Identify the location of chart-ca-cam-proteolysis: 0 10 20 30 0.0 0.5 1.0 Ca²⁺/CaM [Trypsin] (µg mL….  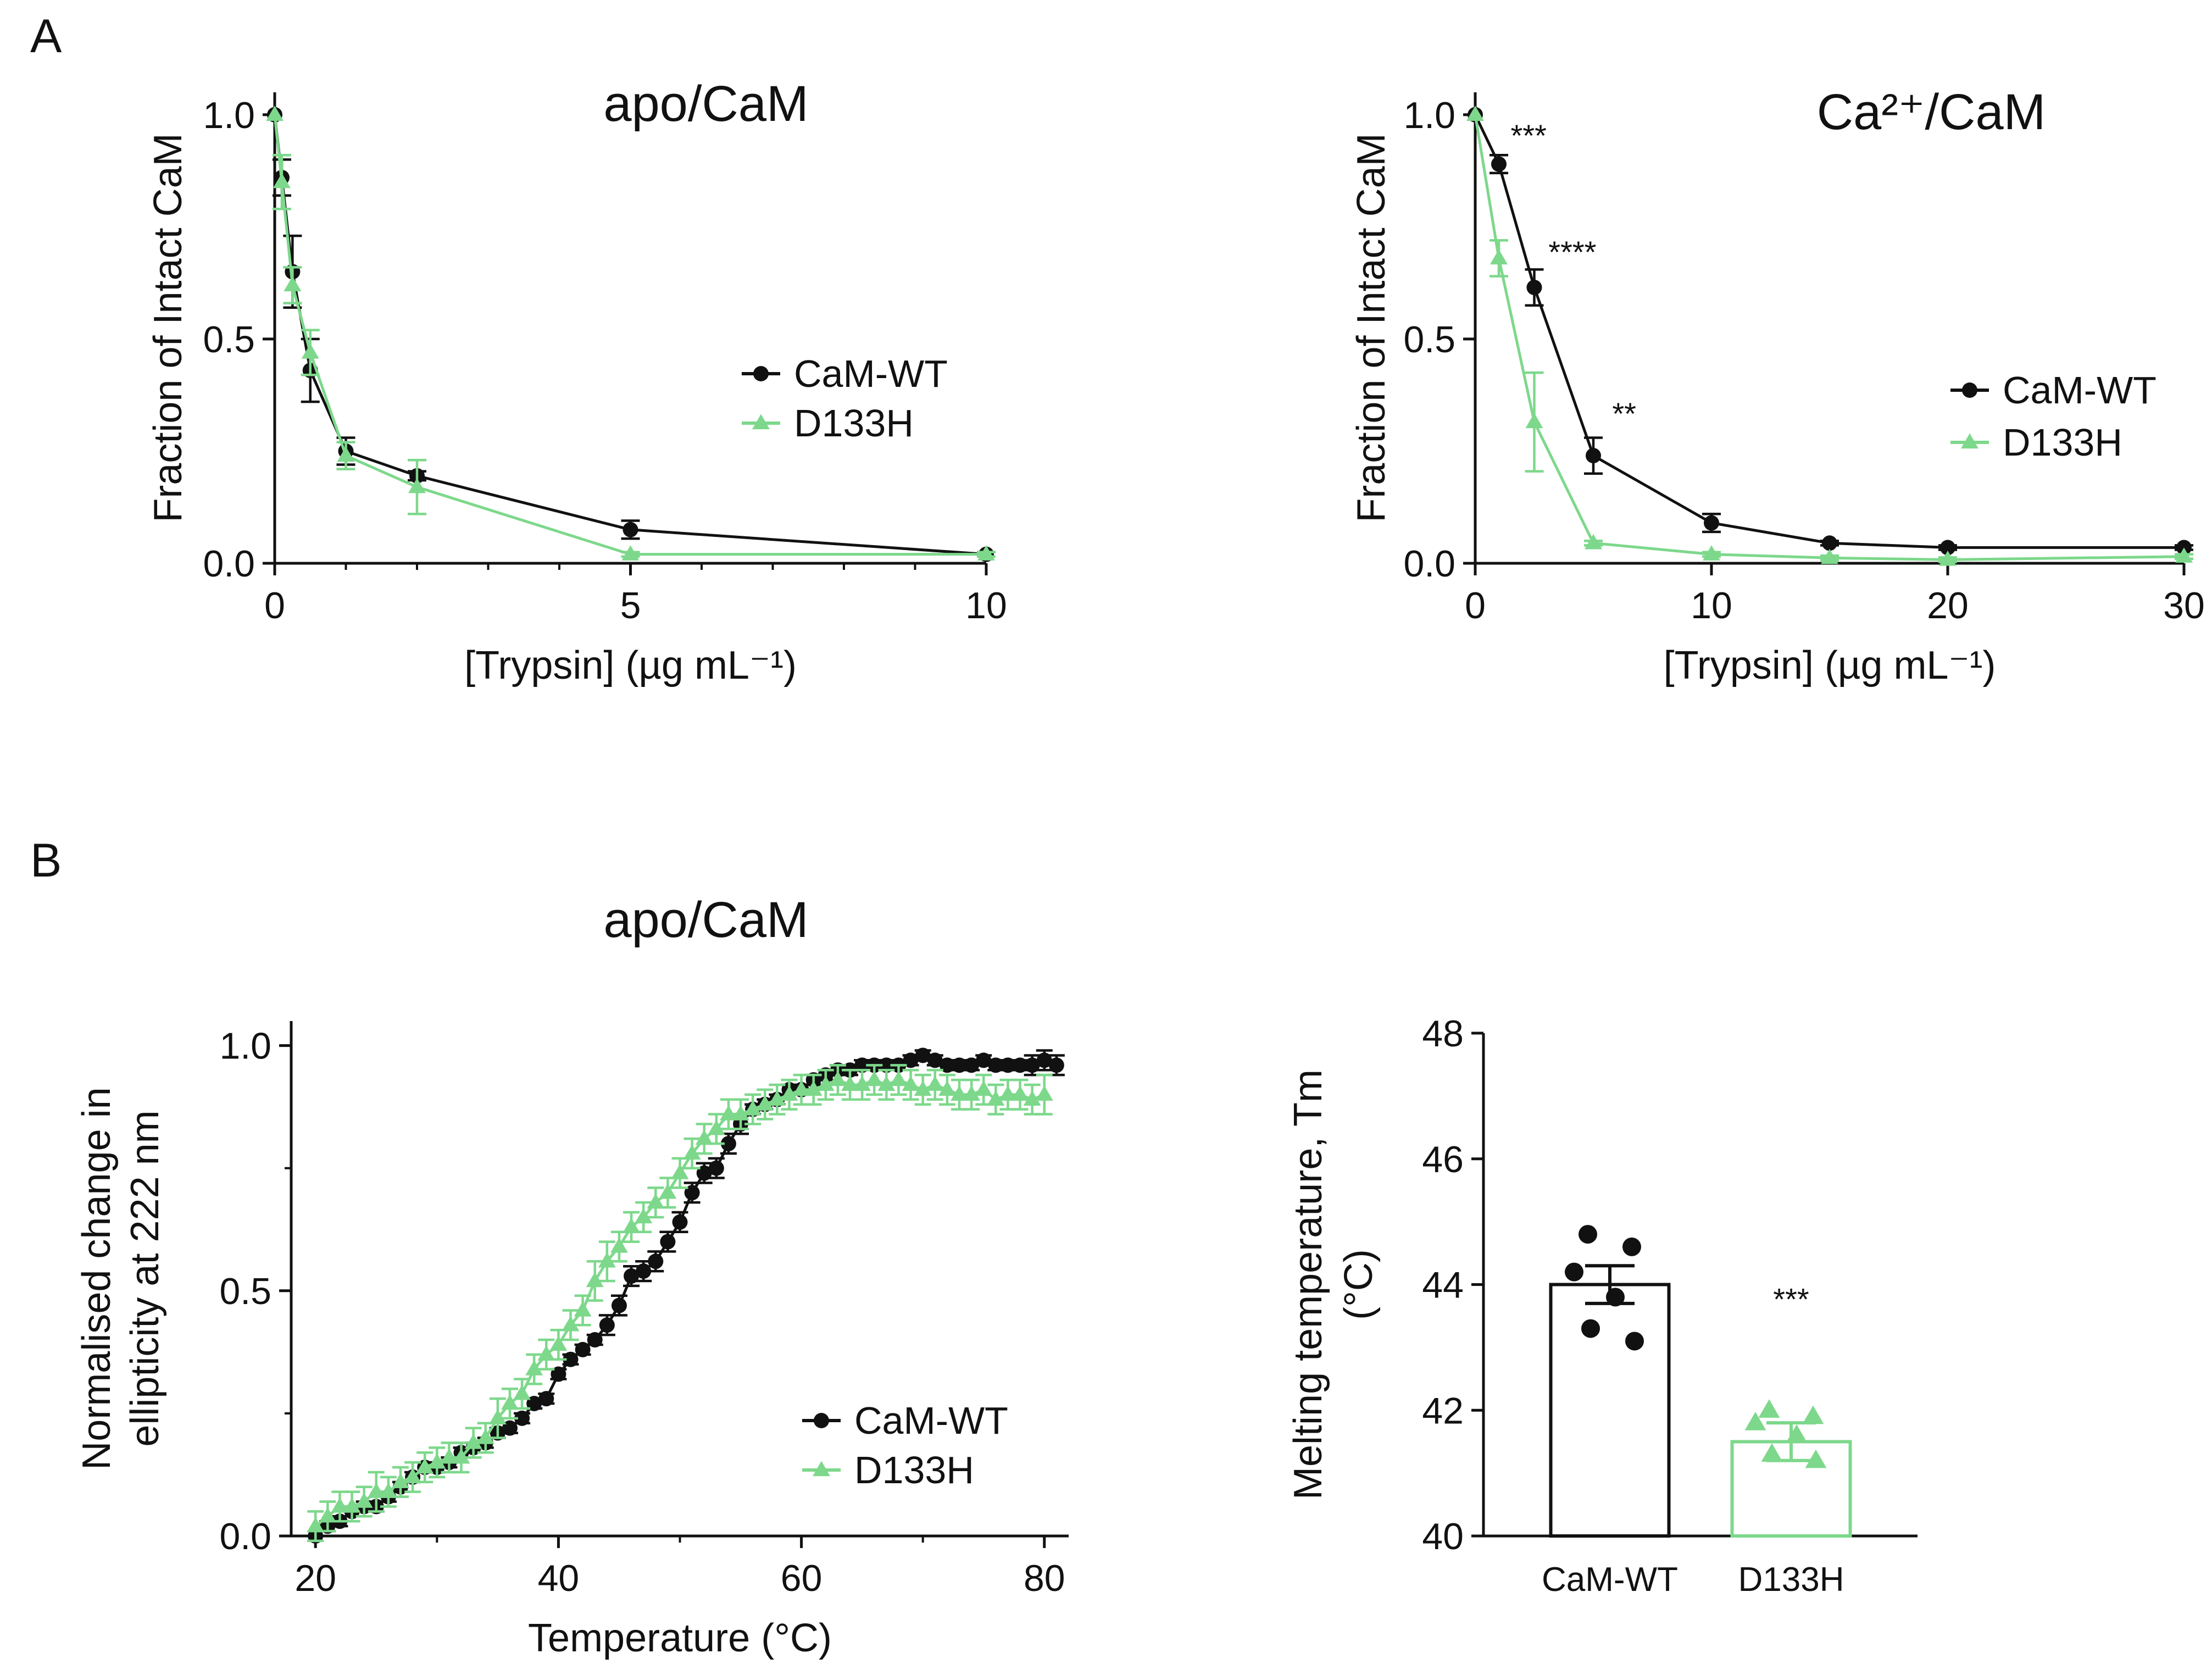
(1777, 385).